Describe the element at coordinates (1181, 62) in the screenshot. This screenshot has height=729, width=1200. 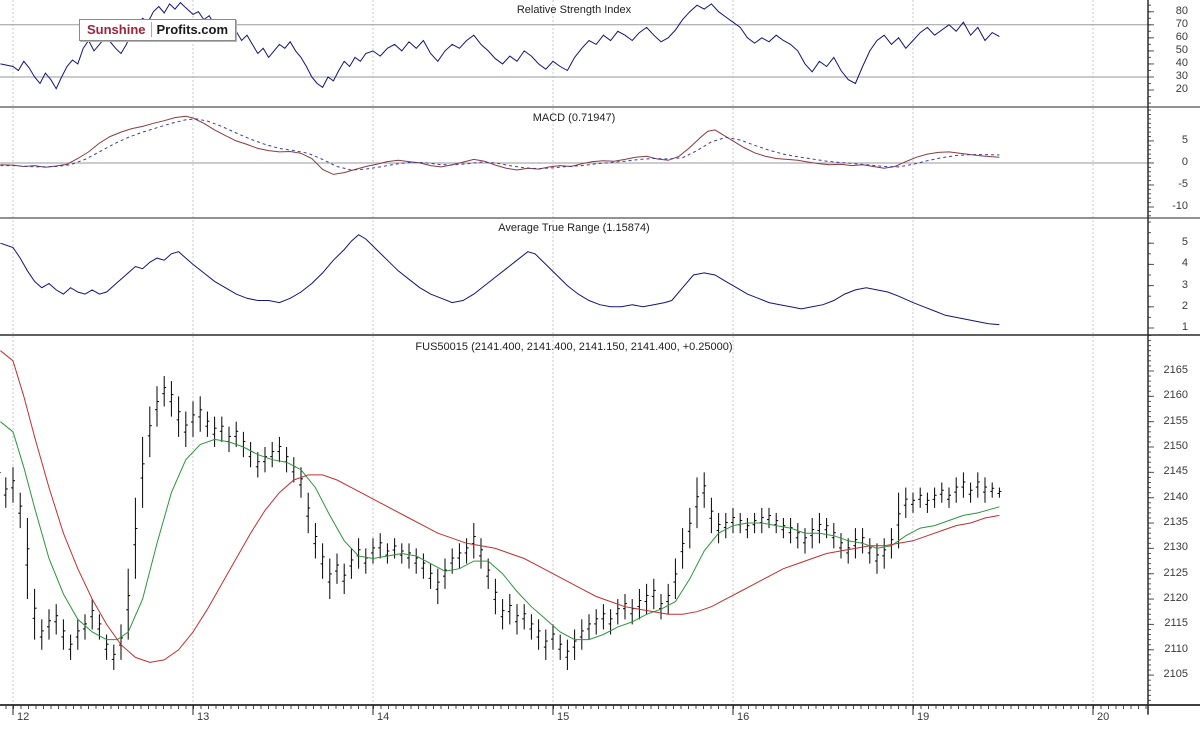
I see `y-tick-label: 40` at that location.